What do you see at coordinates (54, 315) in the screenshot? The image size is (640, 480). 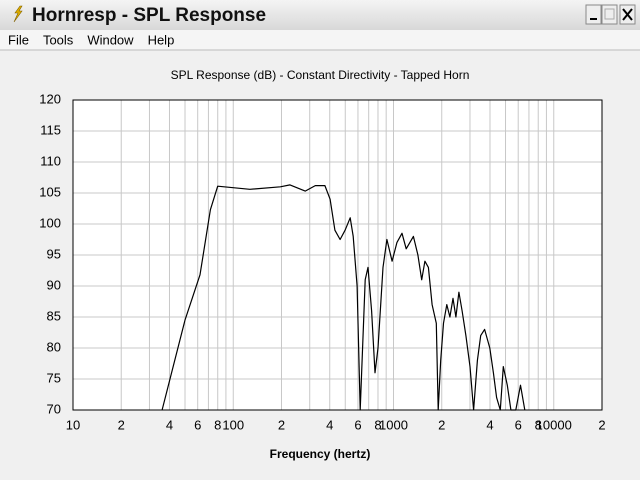 I see `y-tick-label: 85` at bounding box center [54, 315].